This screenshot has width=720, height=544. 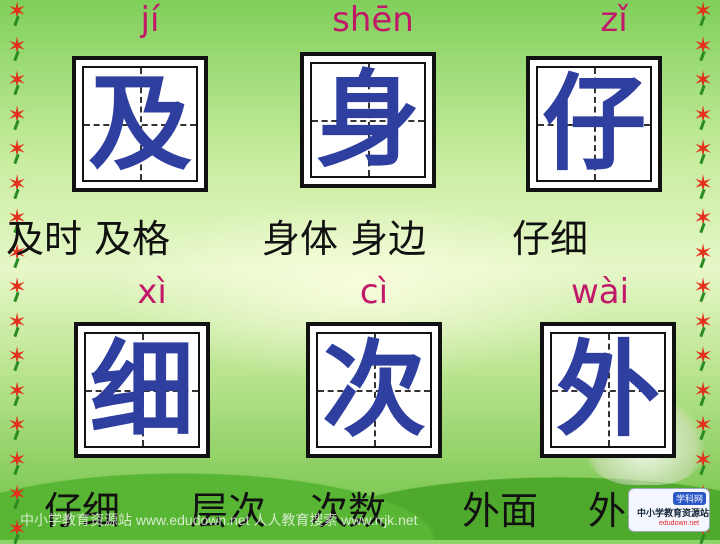 I want to click on logo-badge: 学科网, so click(x=690, y=498).